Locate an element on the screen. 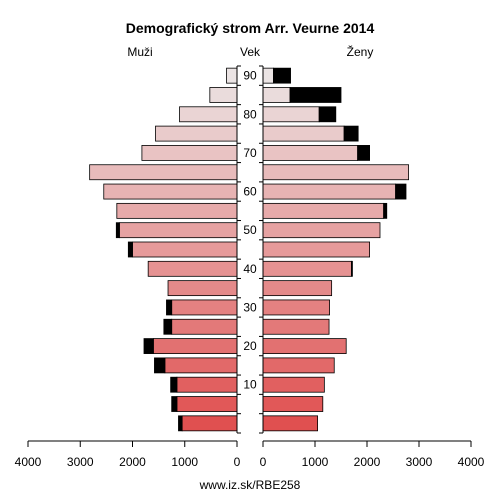 The height and width of the screenshot is (500, 500). female-x-tick-label: 3000 is located at coordinates (419, 462).